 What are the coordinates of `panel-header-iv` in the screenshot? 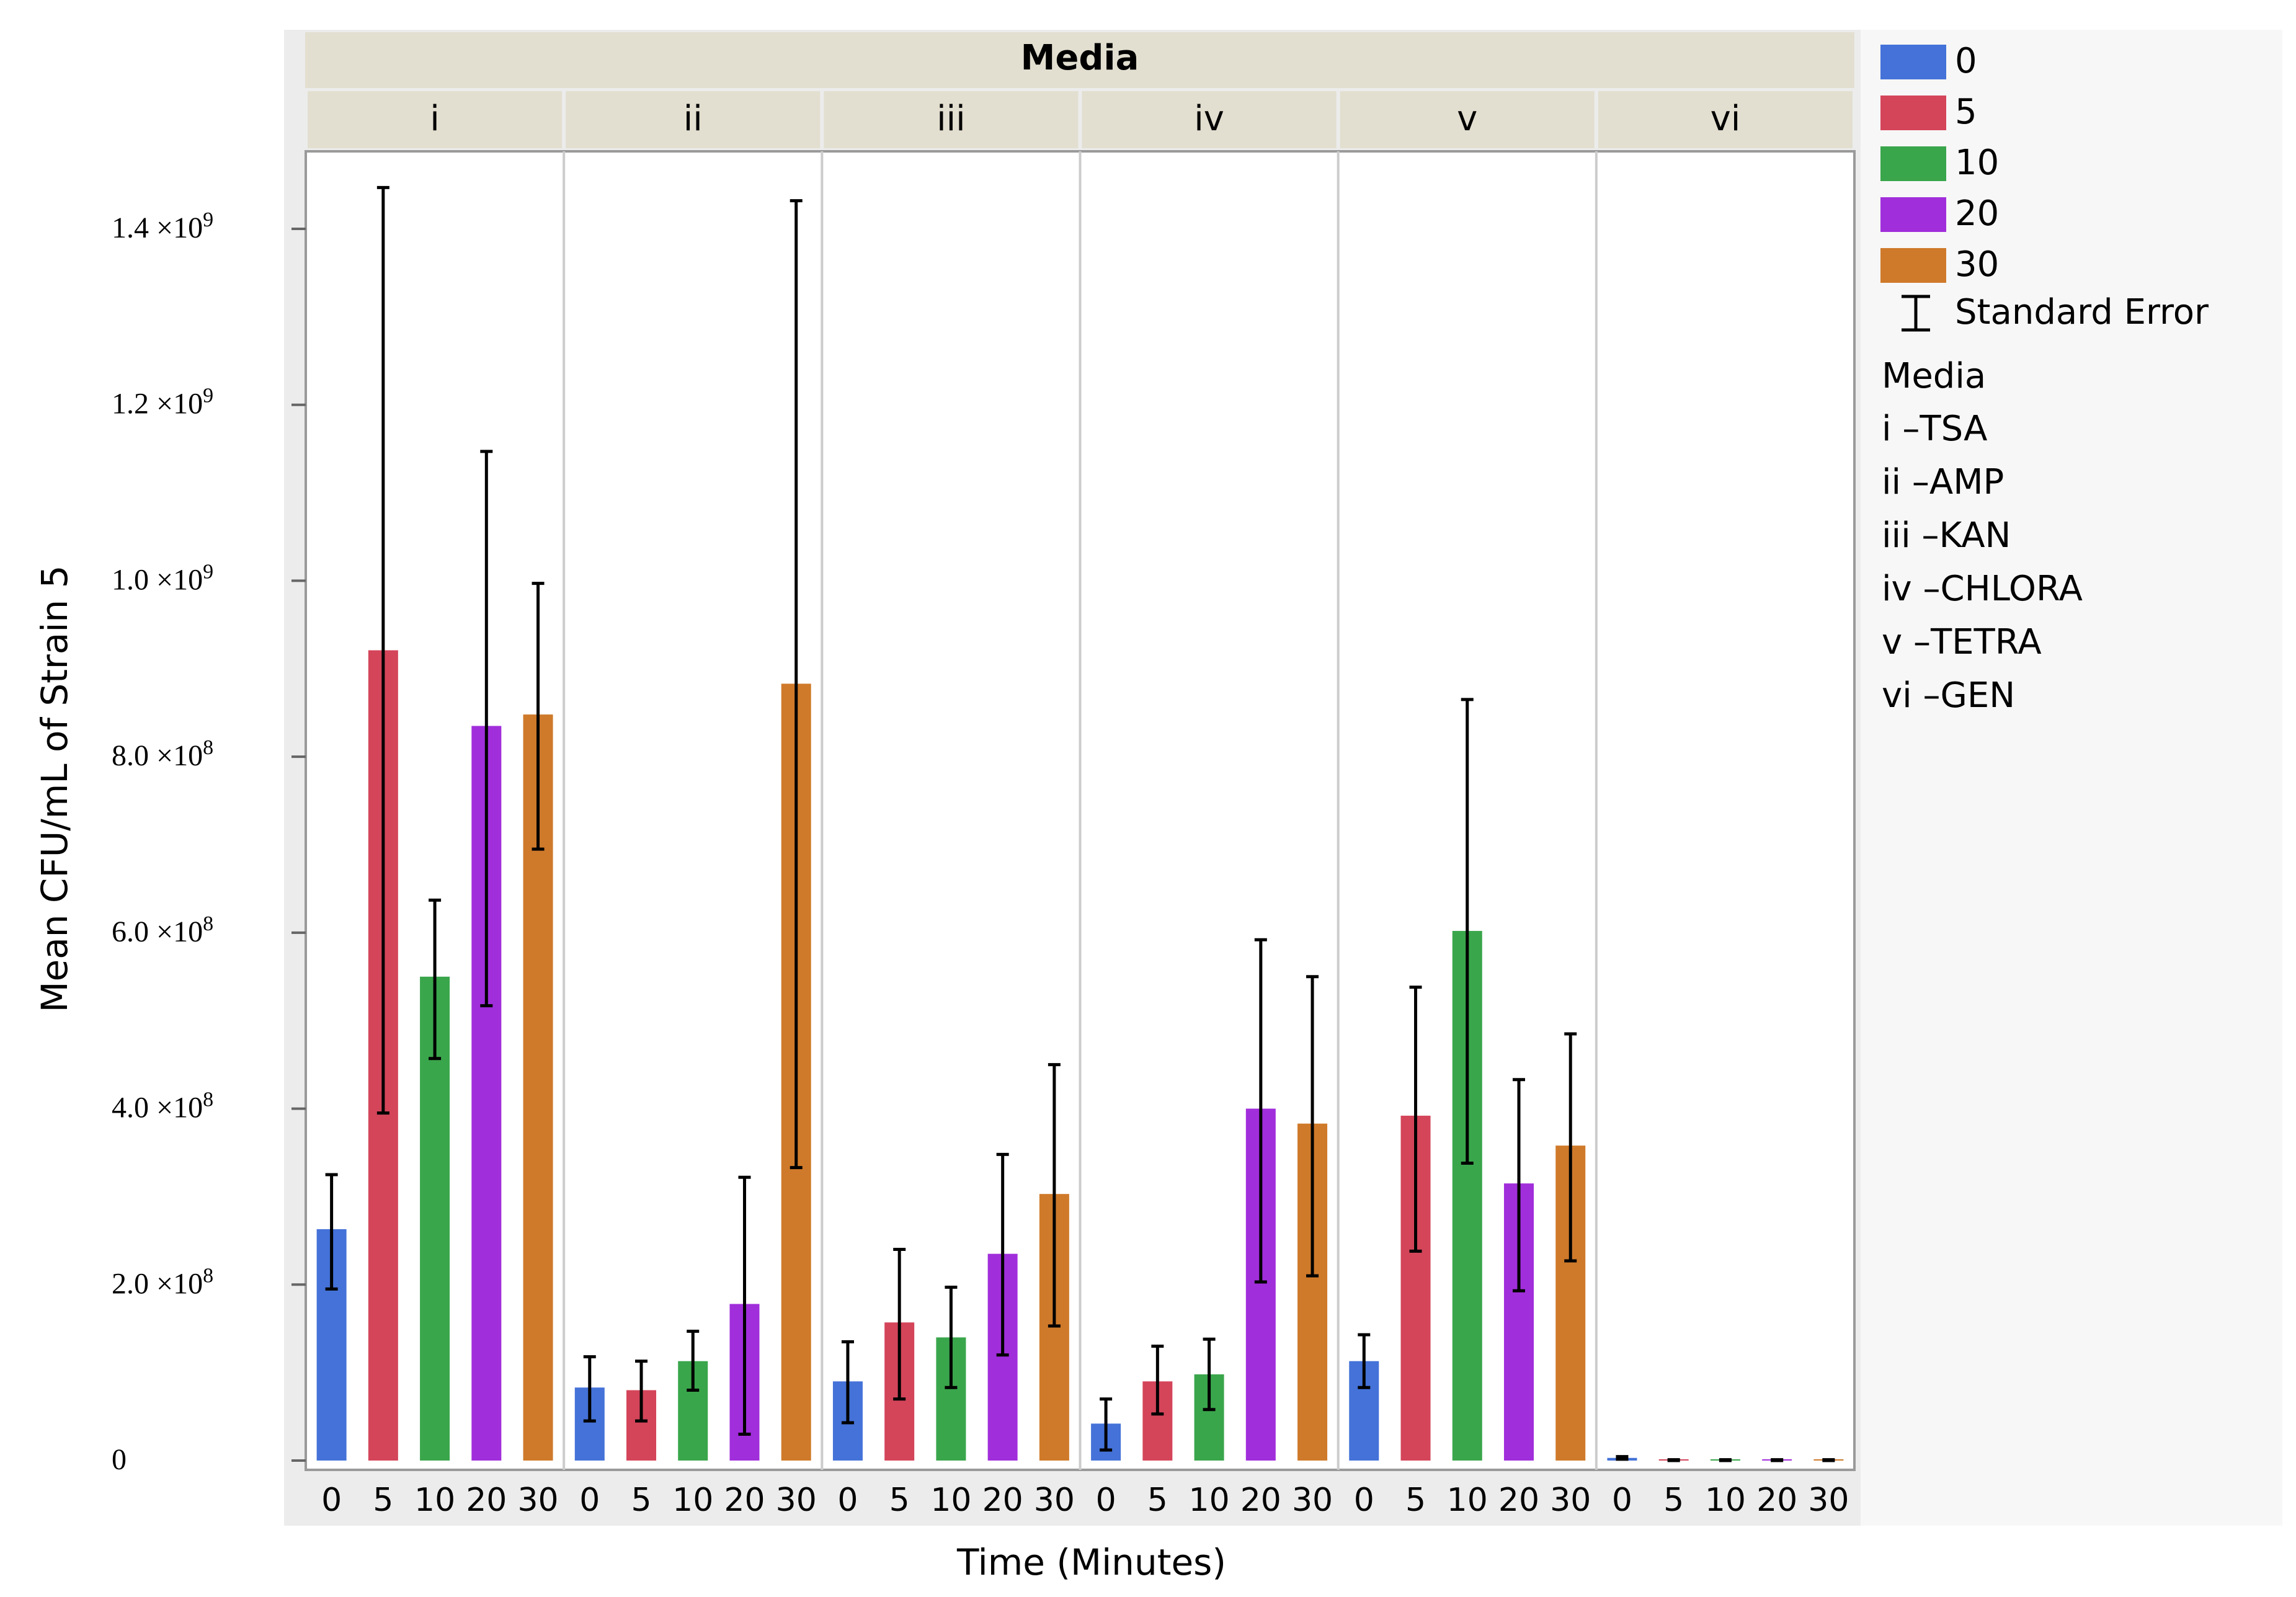 It's located at (1209, 119).